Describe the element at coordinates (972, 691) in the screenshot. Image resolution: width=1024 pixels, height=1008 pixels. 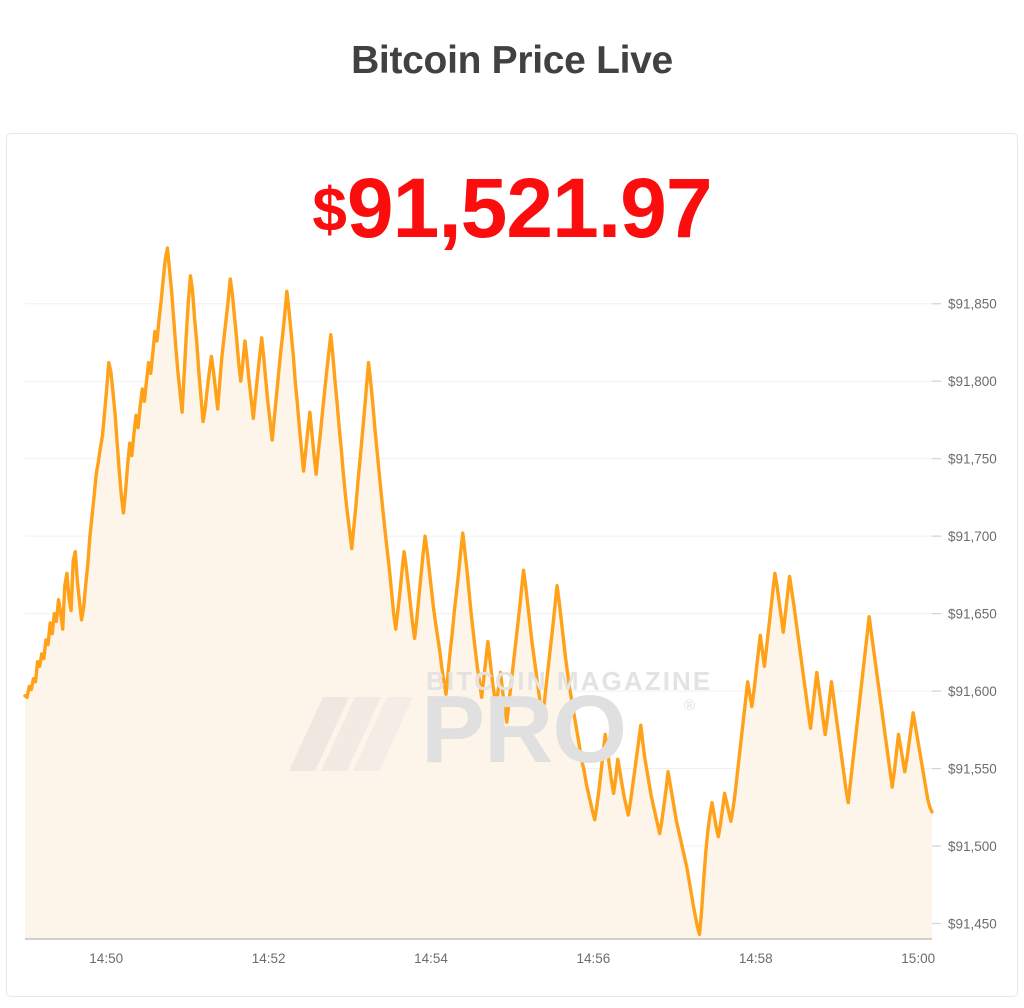
I see `y-axis-tick-label: $91,600` at that location.